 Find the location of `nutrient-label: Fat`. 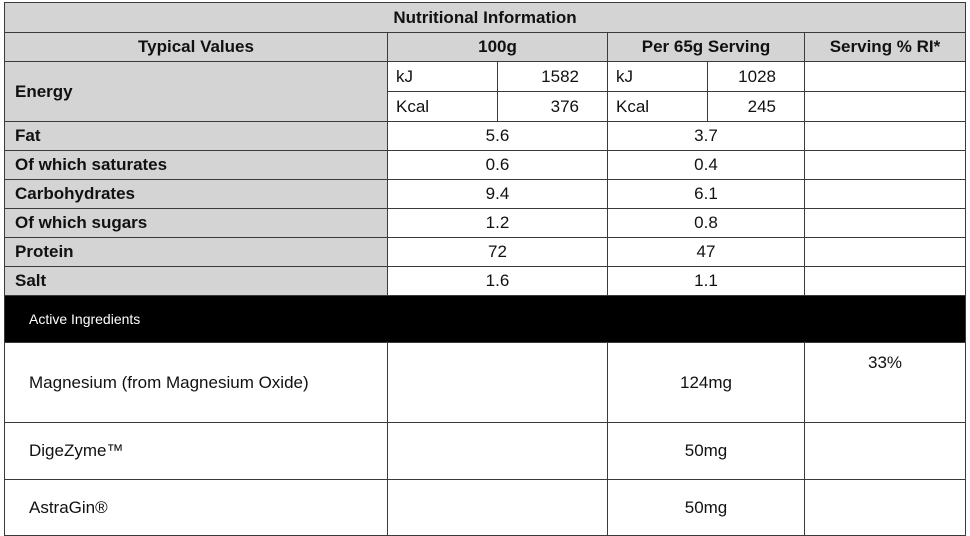

nutrient-label: Fat is located at coordinates (196, 136).